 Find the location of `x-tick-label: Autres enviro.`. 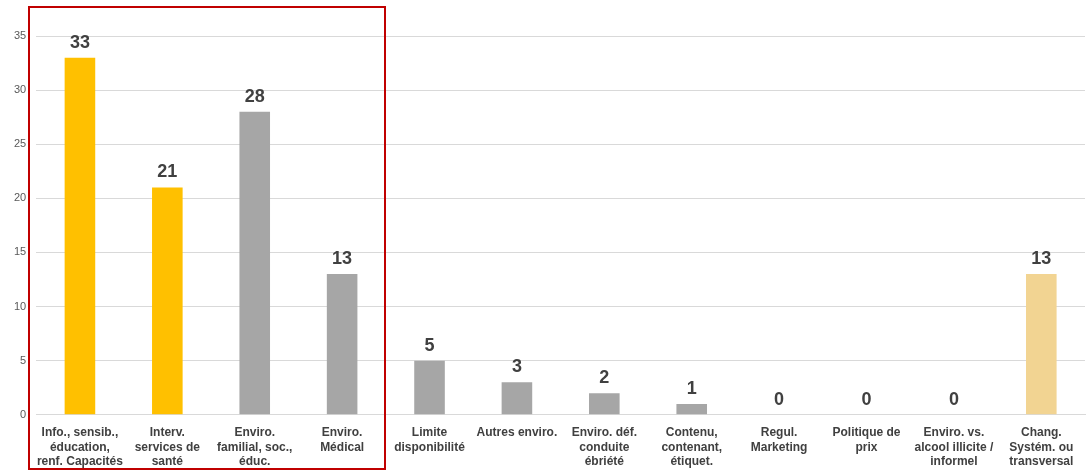

x-tick-label: Autres enviro. is located at coordinates (517, 432).